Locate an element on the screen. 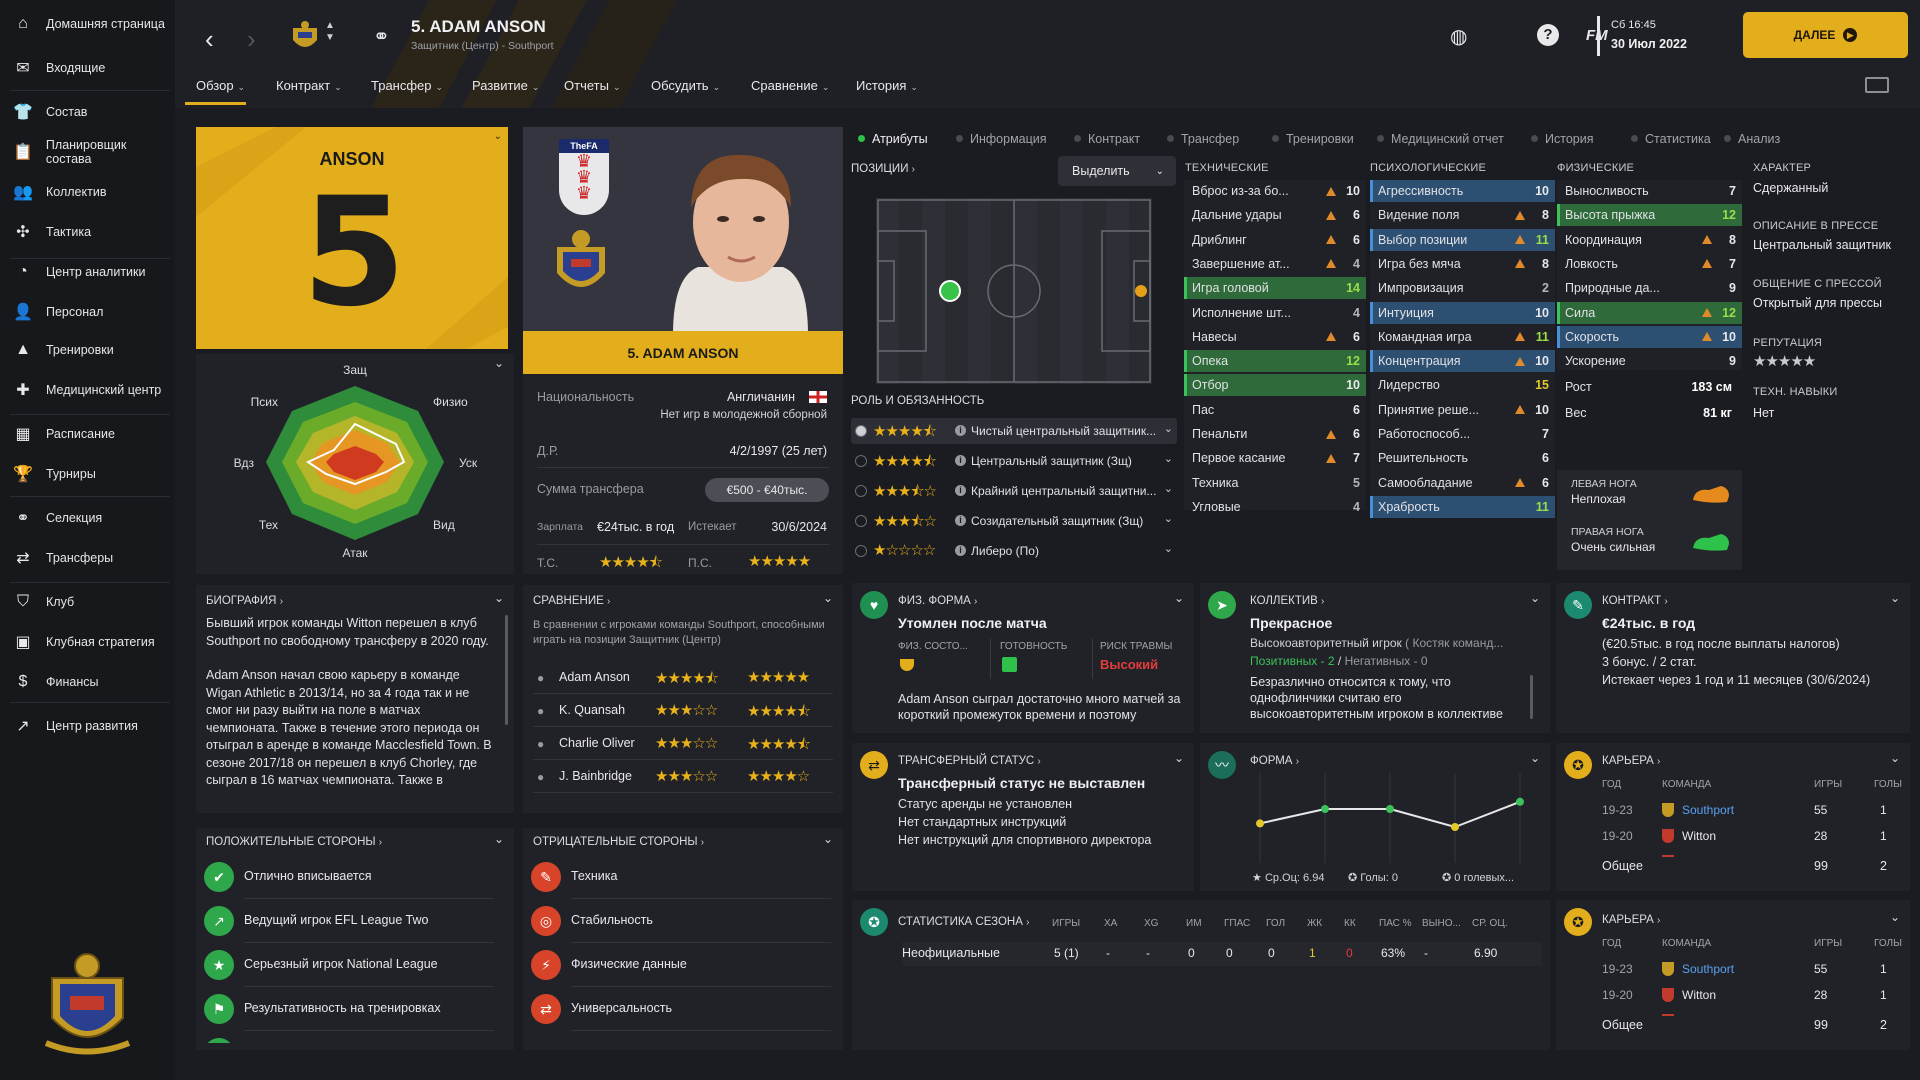 The height and width of the screenshot is (1080, 1920). attr-tab-7: Статистика is located at coordinates (1671, 139).